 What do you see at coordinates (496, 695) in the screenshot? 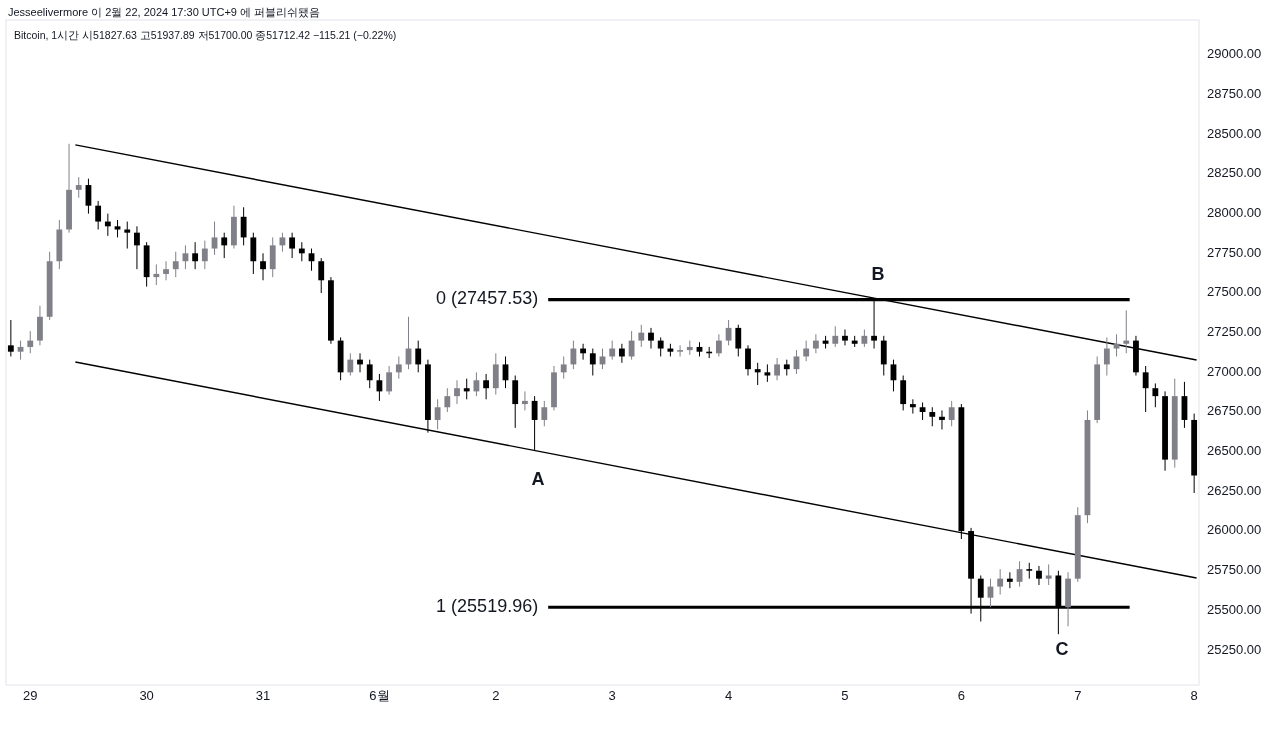
I see `x-tick-label: 2` at bounding box center [496, 695].